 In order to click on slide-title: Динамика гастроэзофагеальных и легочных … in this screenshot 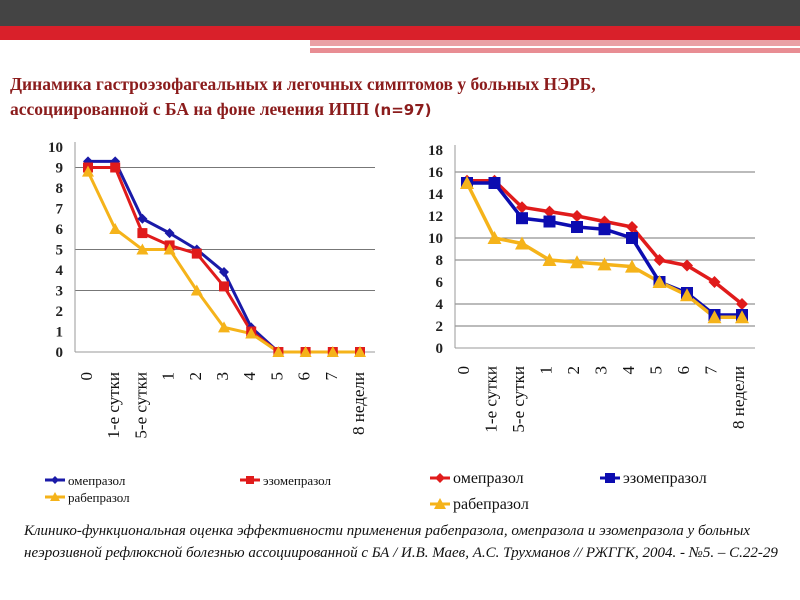, I will do `click(400, 97)`.